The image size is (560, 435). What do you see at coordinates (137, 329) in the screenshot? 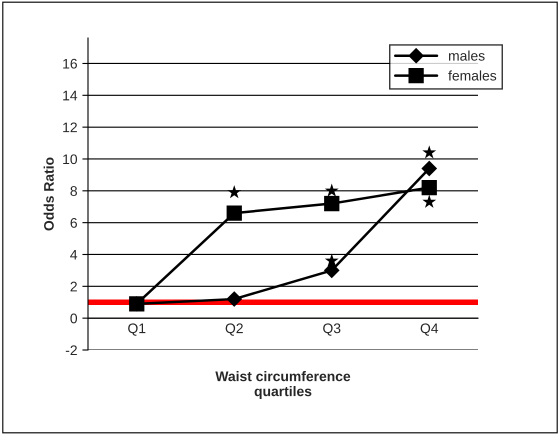
I see `x-tick-label: Q1` at bounding box center [137, 329].